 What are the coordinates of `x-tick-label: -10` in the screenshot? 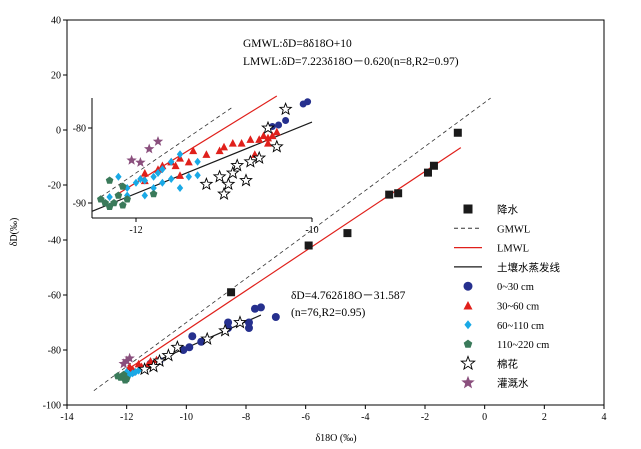 It's located at (186, 417).